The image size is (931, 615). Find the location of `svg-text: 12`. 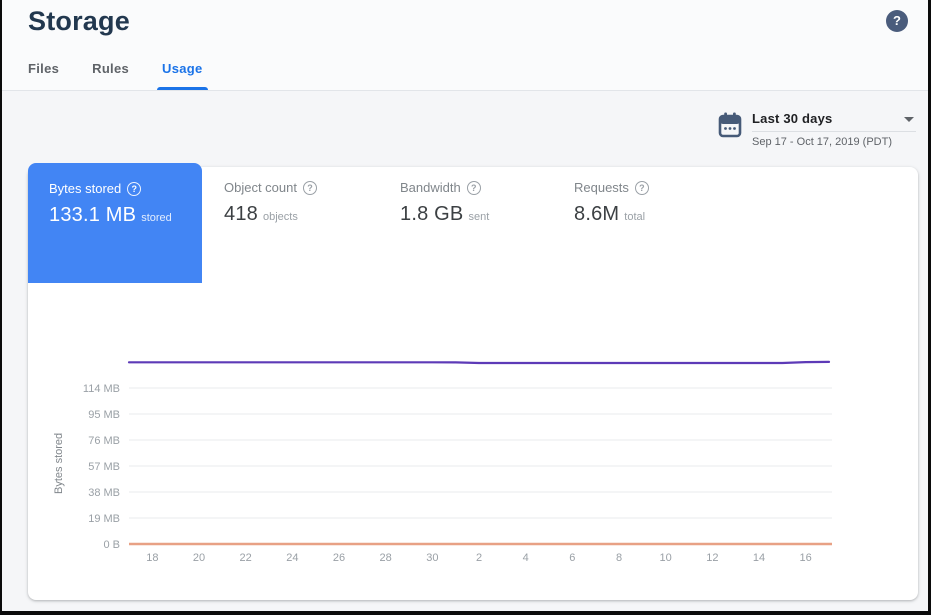

svg-text: 12 is located at coordinates (712, 558).